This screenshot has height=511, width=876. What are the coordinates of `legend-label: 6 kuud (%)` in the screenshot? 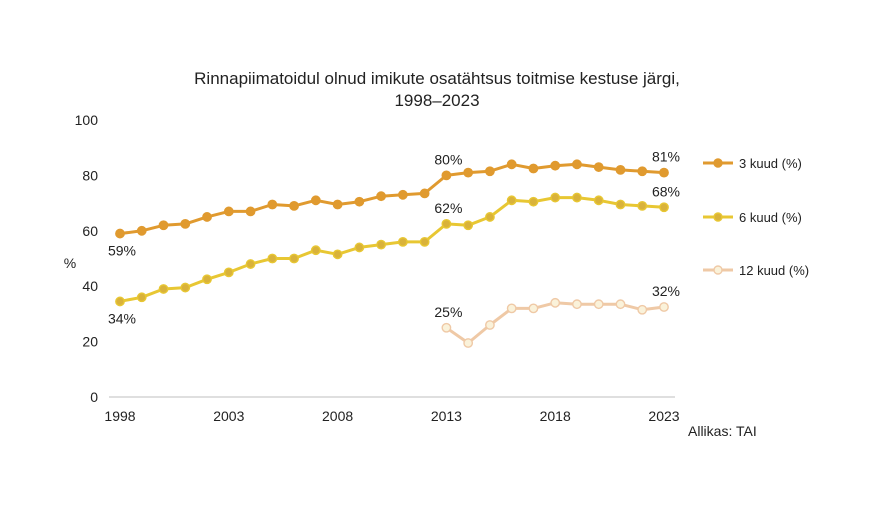 It's located at (770, 217).